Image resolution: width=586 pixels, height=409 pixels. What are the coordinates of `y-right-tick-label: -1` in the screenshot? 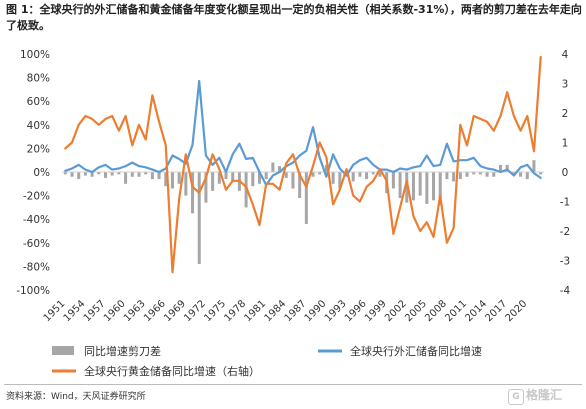 It's located at (565, 203).